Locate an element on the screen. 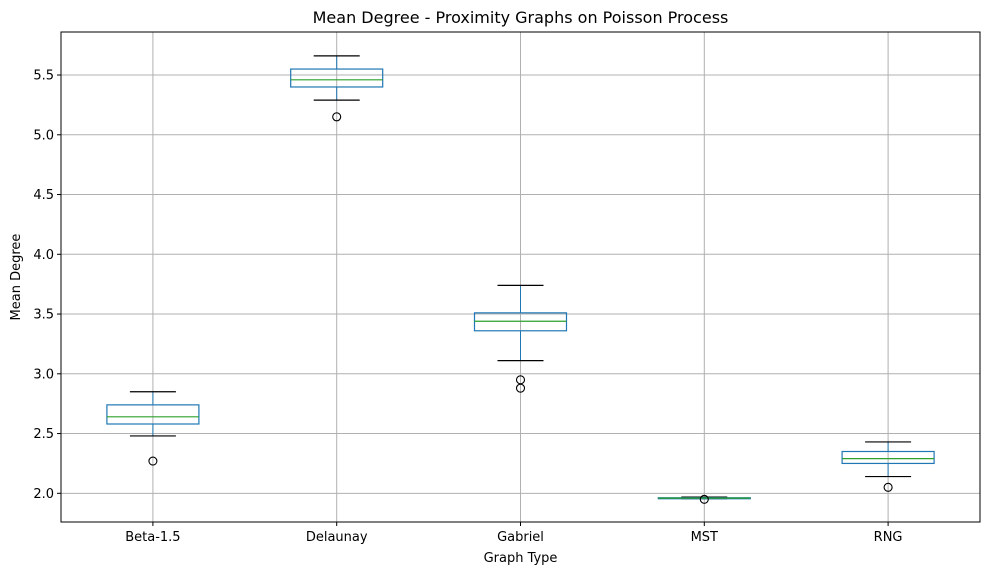 This screenshot has width=989, height=574. x-tick-label: MST is located at coordinates (704, 537).